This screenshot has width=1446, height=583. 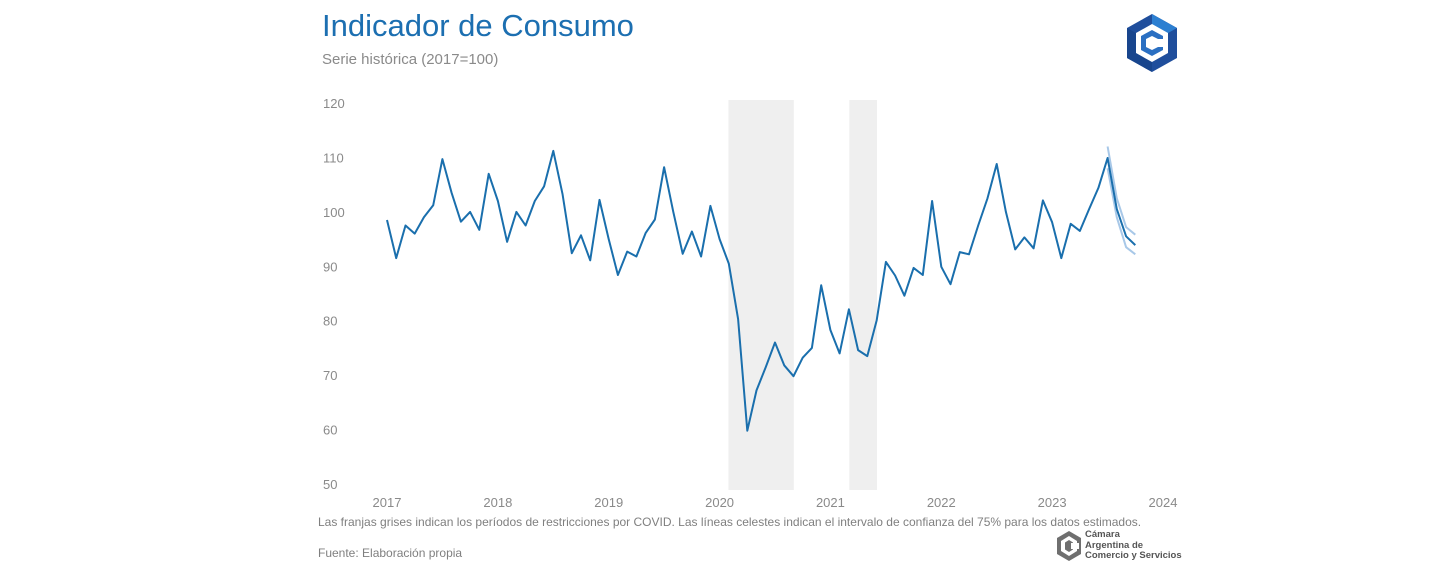 I want to click on chart-title: Indicador de Consumo, so click(x=478, y=25).